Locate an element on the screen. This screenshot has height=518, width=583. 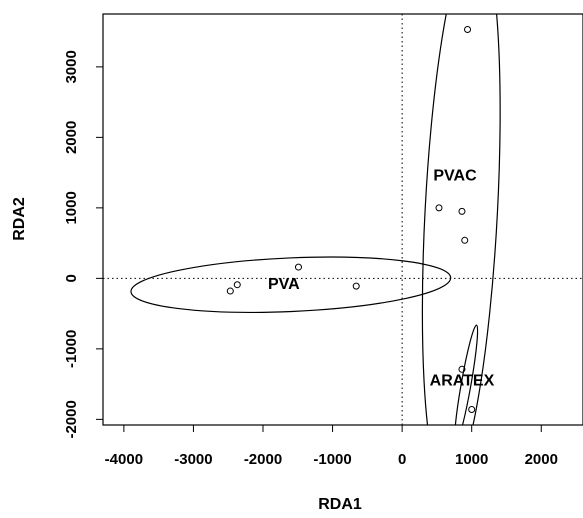
y-tick-label: 2000 is located at coordinates (71, 137).